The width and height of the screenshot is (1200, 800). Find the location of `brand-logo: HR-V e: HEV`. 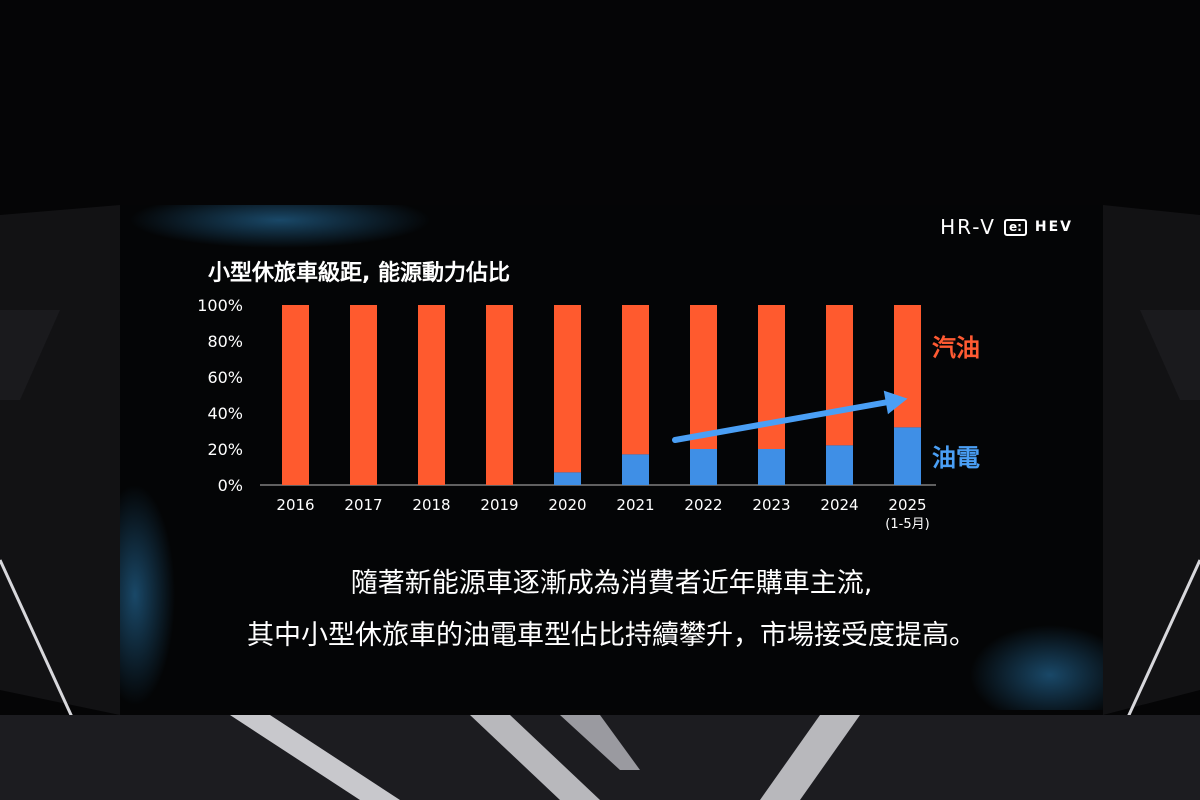

brand-logo: HR-V e: HEV is located at coordinates (1006, 227).